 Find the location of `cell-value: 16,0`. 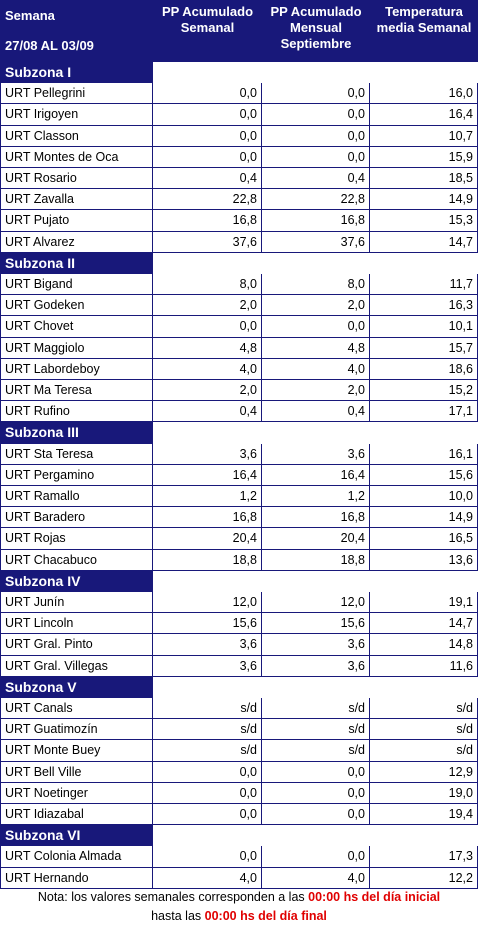

cell-value: 16,0 is located at coordinates (424, 94).